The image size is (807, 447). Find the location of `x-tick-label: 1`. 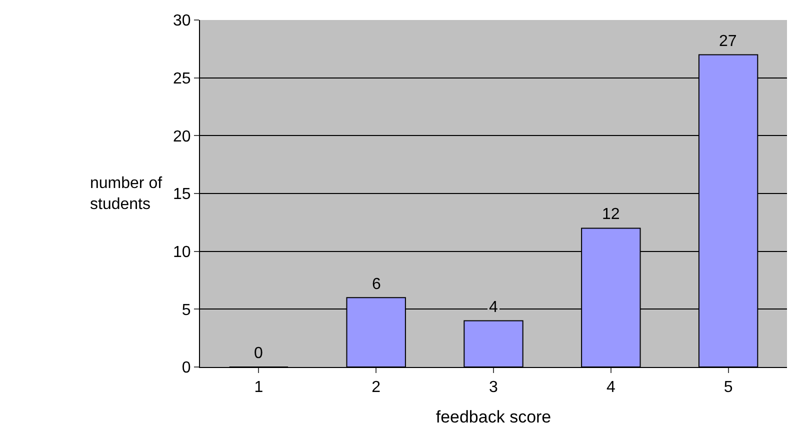

x-tick-label: 1 is located at coordinates (259, 387).